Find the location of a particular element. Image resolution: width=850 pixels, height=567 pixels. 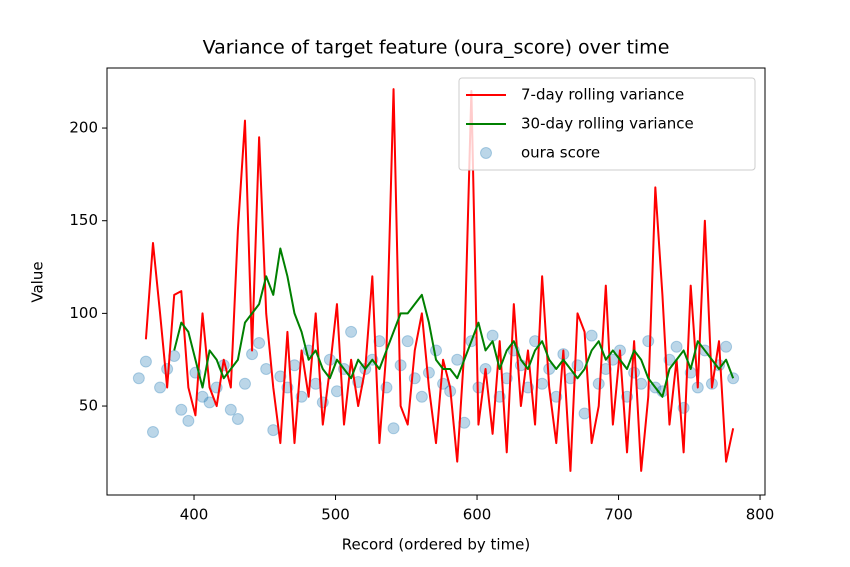

x-tick-label: 700 is located at coordinates (618, 515).